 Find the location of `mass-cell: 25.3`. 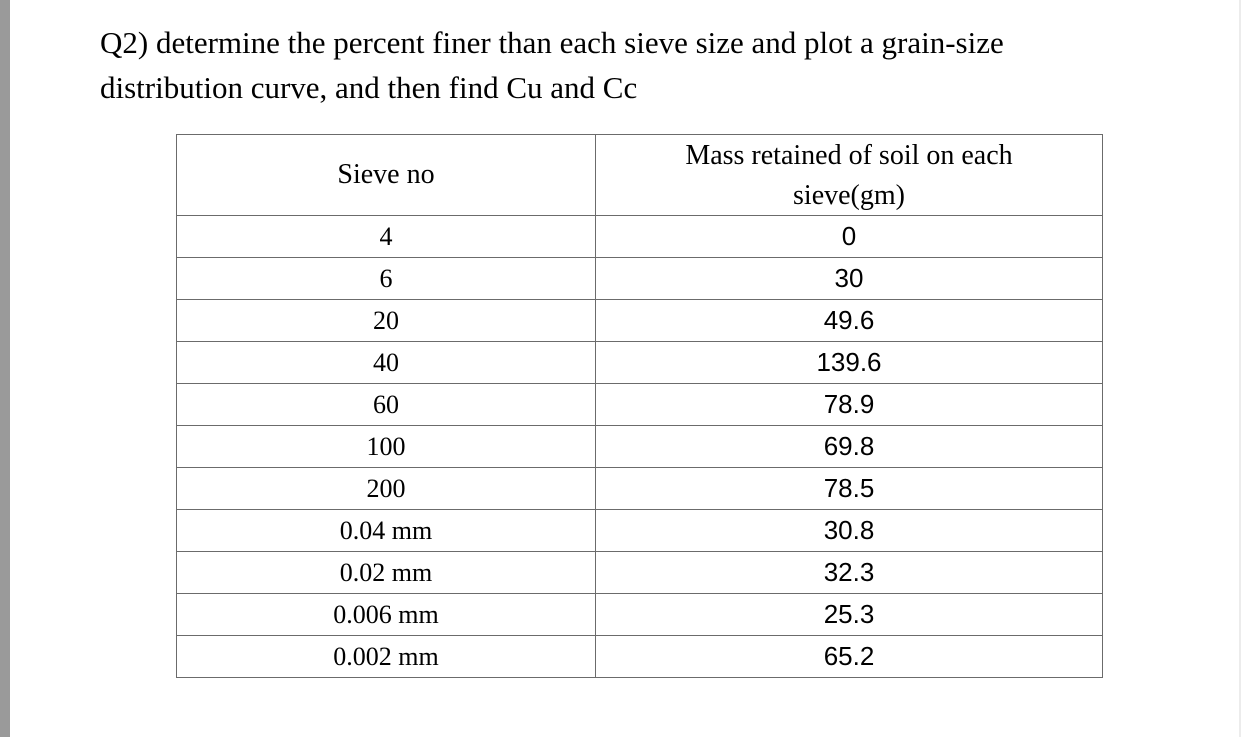

mass-cell: 25.3 is located at coordinates (849, 614).